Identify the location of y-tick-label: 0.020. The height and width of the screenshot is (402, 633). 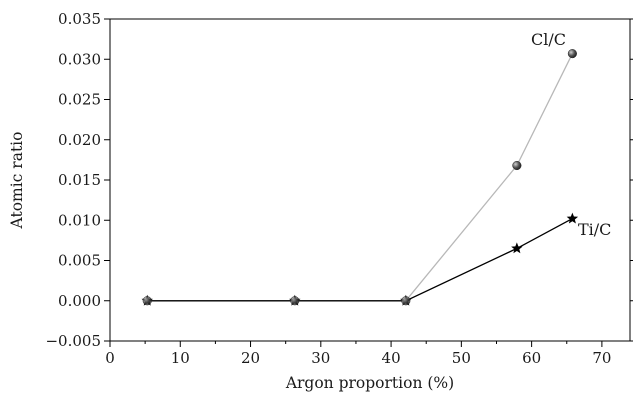
(79, 140).